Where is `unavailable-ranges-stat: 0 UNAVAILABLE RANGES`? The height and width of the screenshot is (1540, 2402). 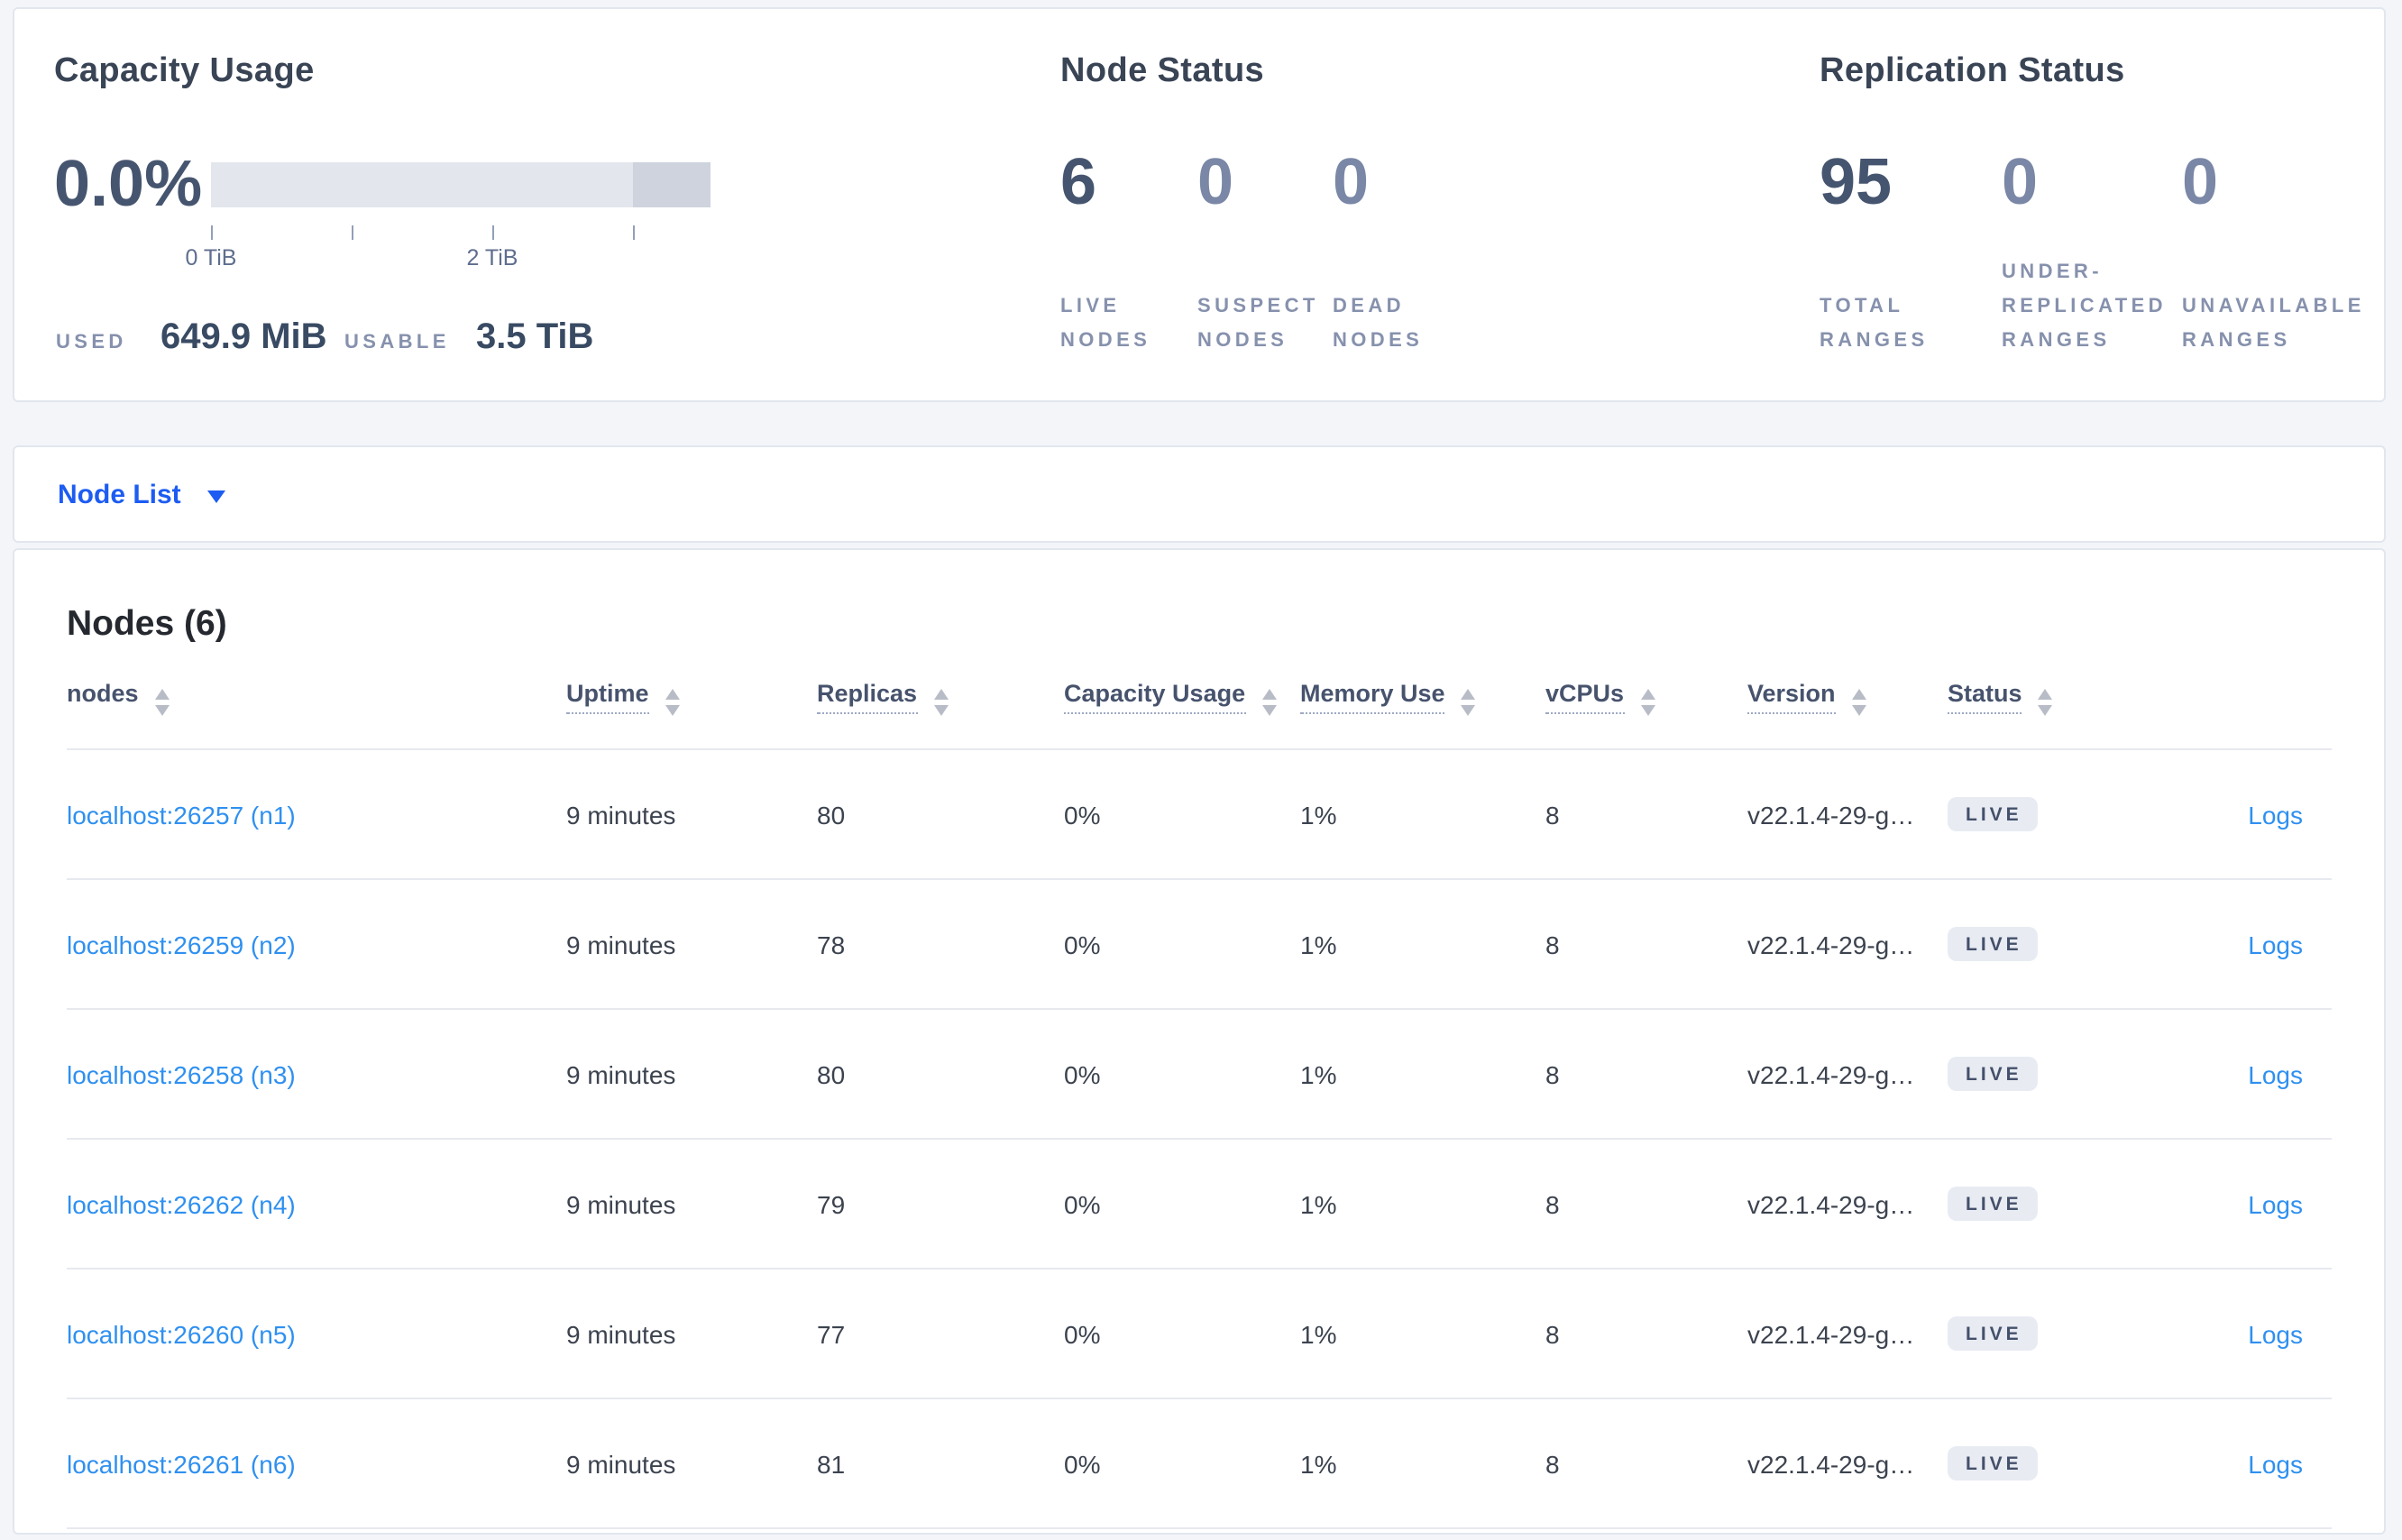 unavailable-ranges-stat: 0 UNAVAILABLE RANGES is located at coordinates (2292, 209).